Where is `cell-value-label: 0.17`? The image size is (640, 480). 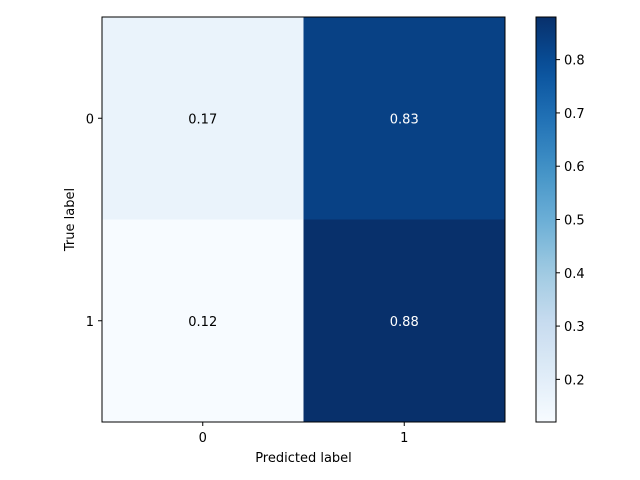
cell-value-label: 0.17 is located at coordinates (202, 119).